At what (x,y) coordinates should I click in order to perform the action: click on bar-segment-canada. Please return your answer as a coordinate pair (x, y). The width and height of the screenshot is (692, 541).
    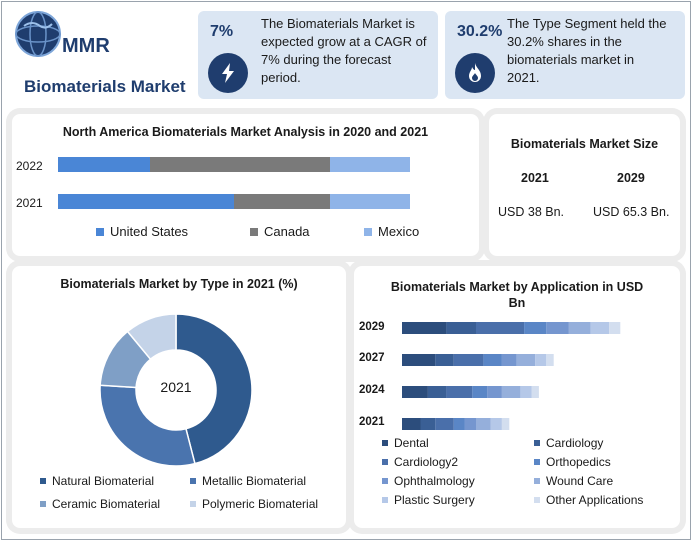
    Looking at the image, I should click on (240, 164).